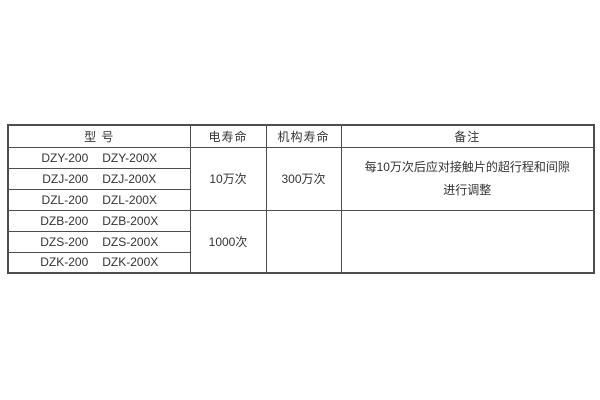  I want to click on model-cell: DZB-200 DZB-200X, so click(99, 220).